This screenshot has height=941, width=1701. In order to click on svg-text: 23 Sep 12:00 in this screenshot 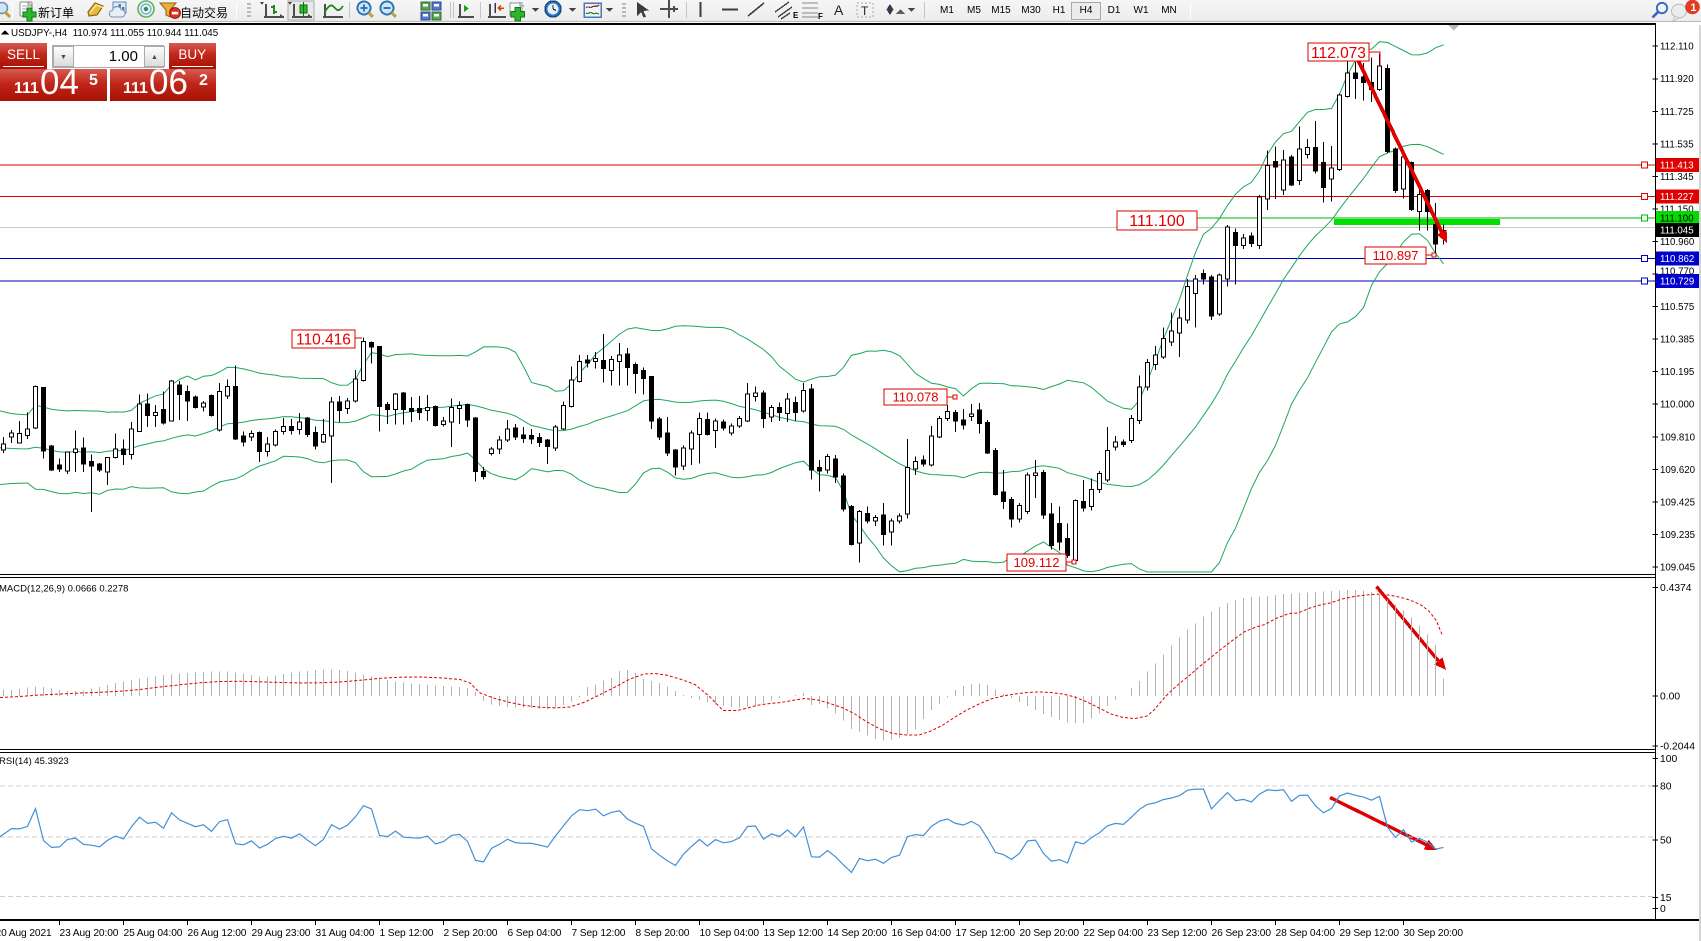, I will do `click(1178, 933)`.